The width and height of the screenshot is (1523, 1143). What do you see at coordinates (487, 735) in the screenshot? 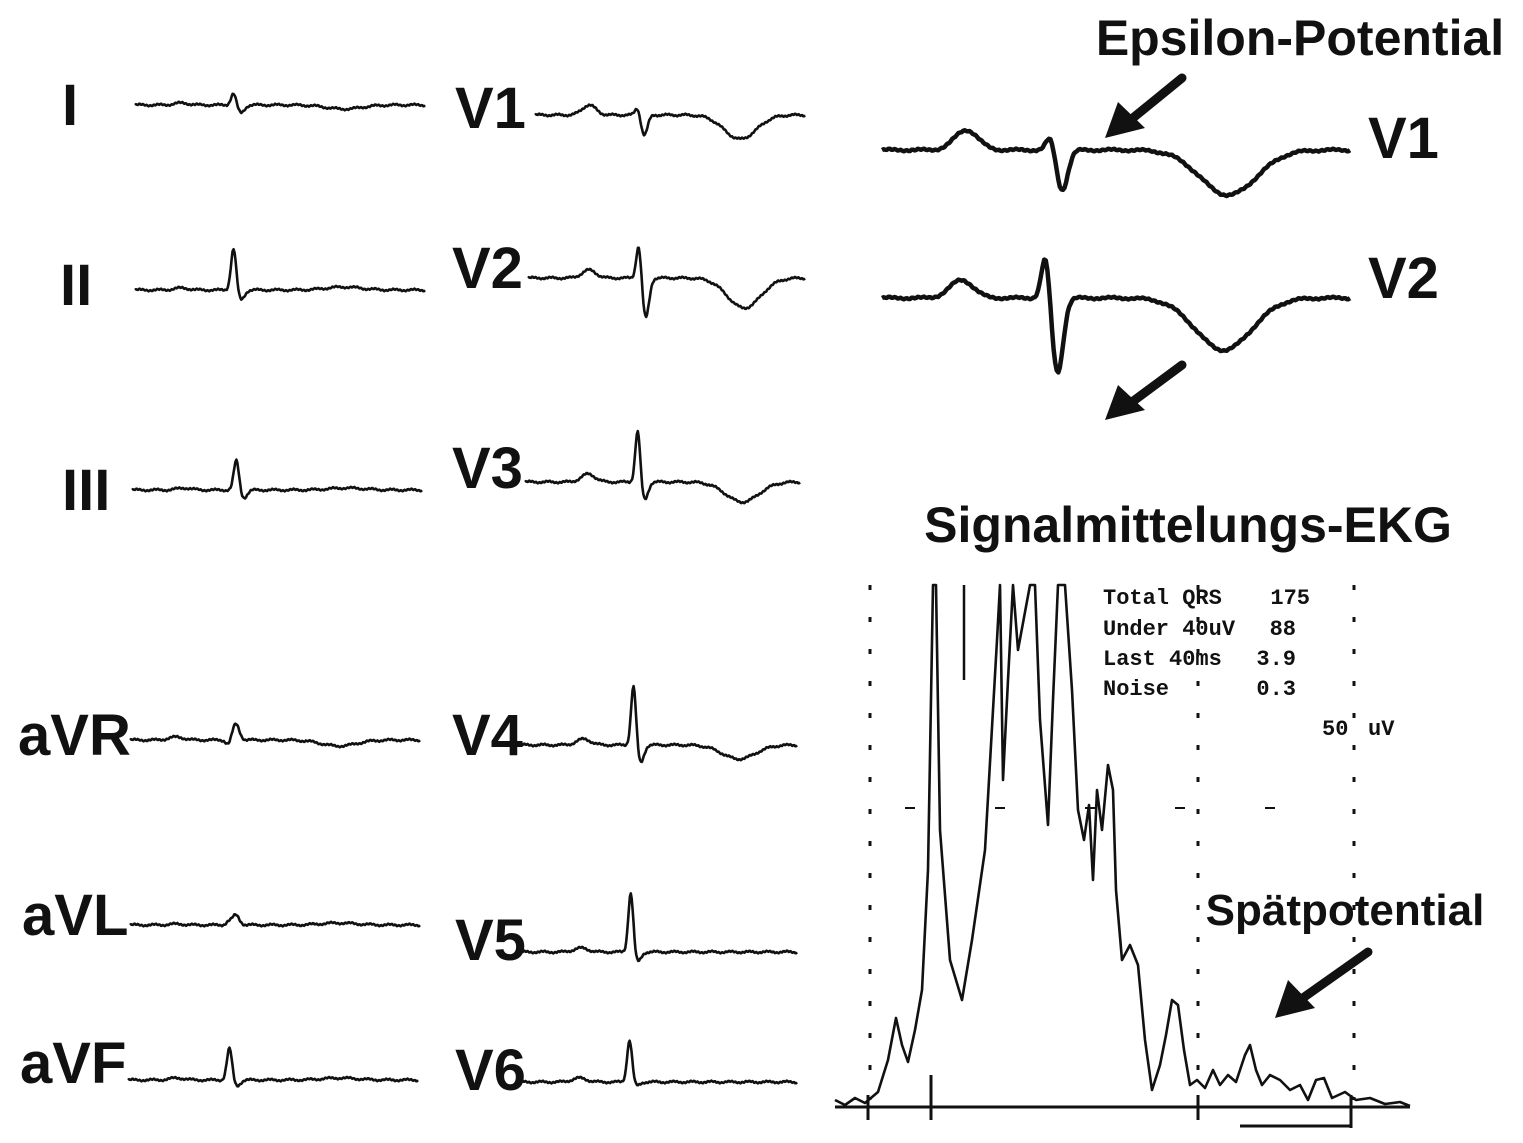
I see `lead-label: V4` at bounding box center [487, 735].